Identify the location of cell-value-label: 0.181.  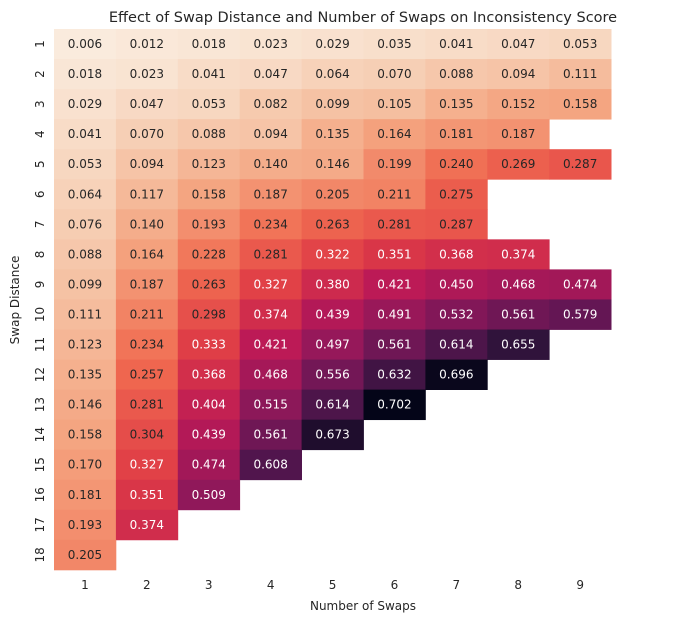
(85, 495).